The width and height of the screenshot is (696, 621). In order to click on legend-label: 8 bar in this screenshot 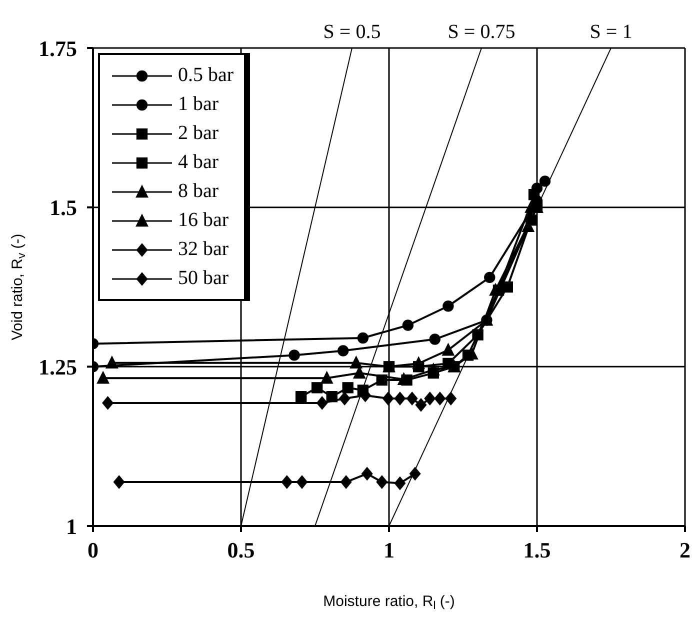, I will do `click(198, 191)`.